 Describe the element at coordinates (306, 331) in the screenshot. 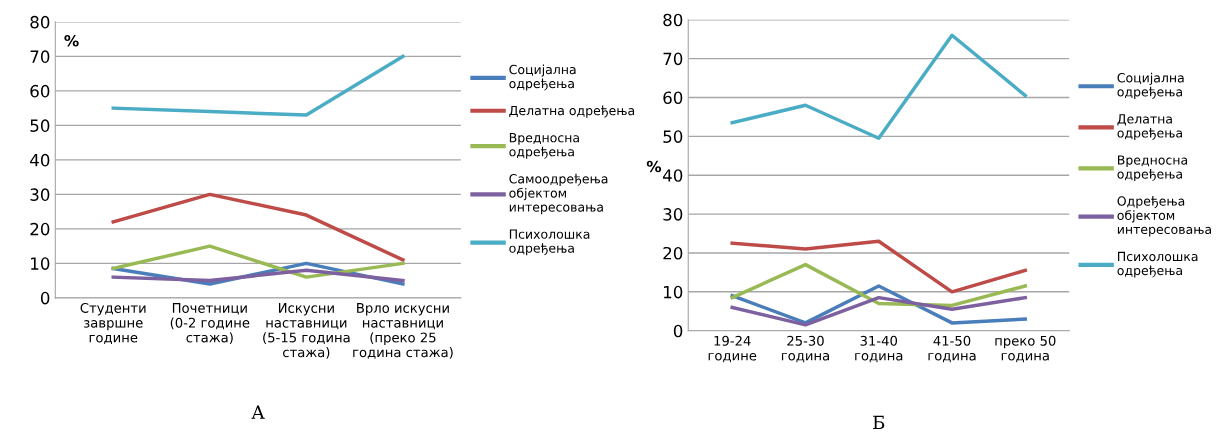

I see `x-tick-label: Искусни наставници (5-15 година стажа)` at that location.